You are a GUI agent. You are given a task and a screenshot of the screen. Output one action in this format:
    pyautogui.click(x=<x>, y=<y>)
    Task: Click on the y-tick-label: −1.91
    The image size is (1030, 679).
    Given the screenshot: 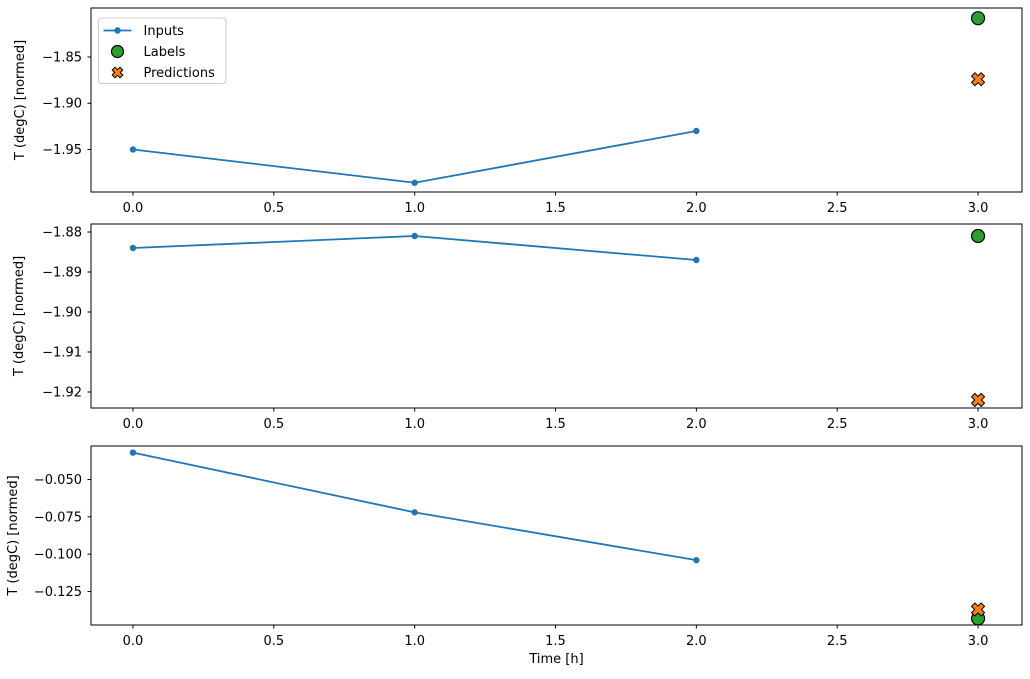 What is the action you would take?
    pyautogui.click(x=62, y=353)
    